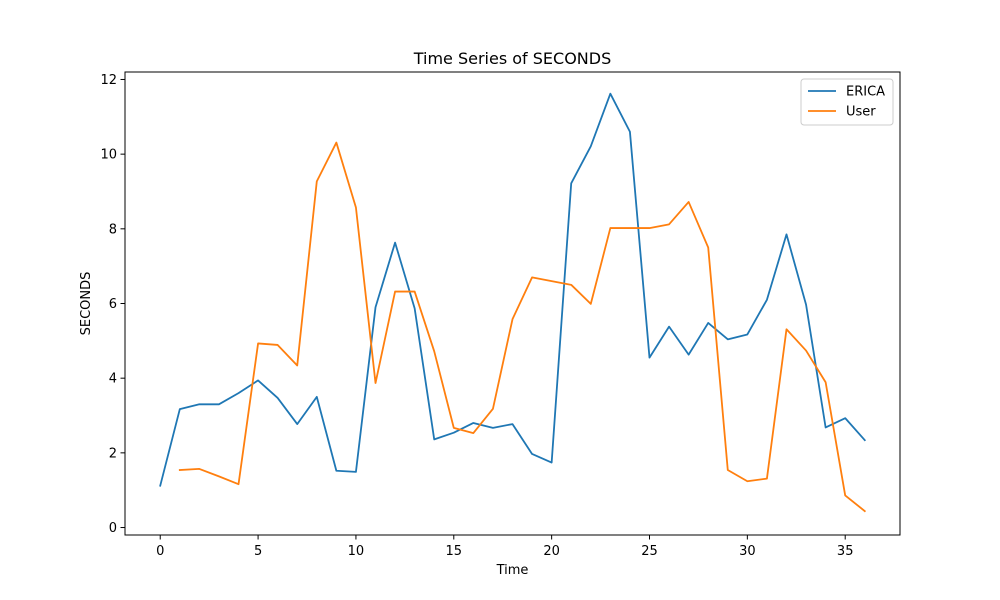 Image resolution: width=1000 pixels, height=600 pixels. What do you see at coordinates (845, 551) in the screenshot?
I see `x-tick-label: 35` at bounding box center [845, 551].